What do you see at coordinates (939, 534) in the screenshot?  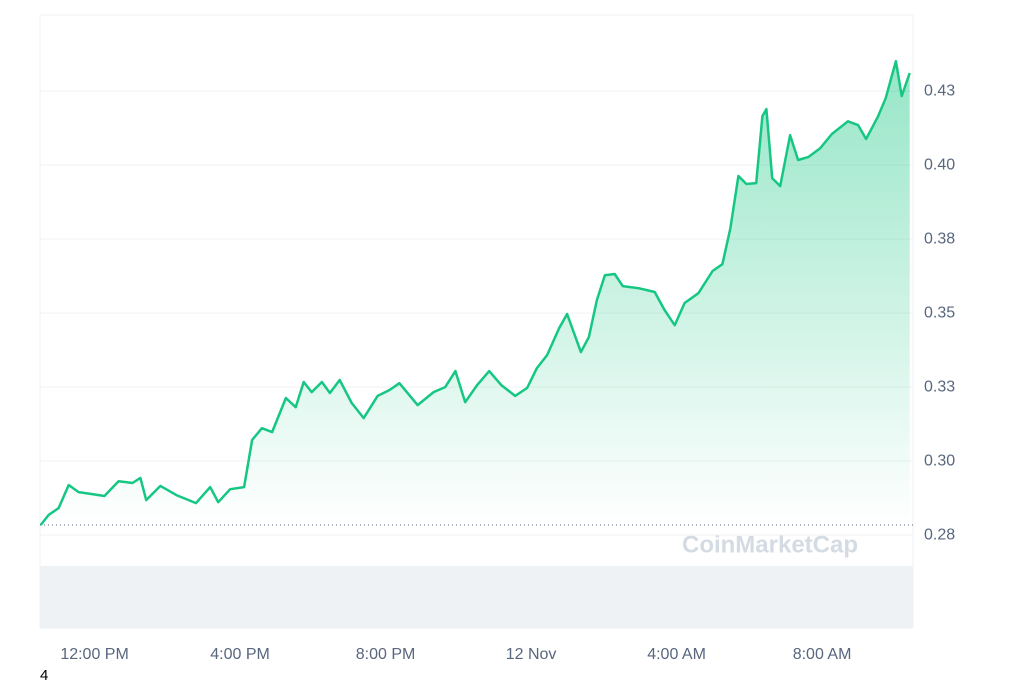 I see `y-tick-label: 0.28` at bounding box center [939, 534].